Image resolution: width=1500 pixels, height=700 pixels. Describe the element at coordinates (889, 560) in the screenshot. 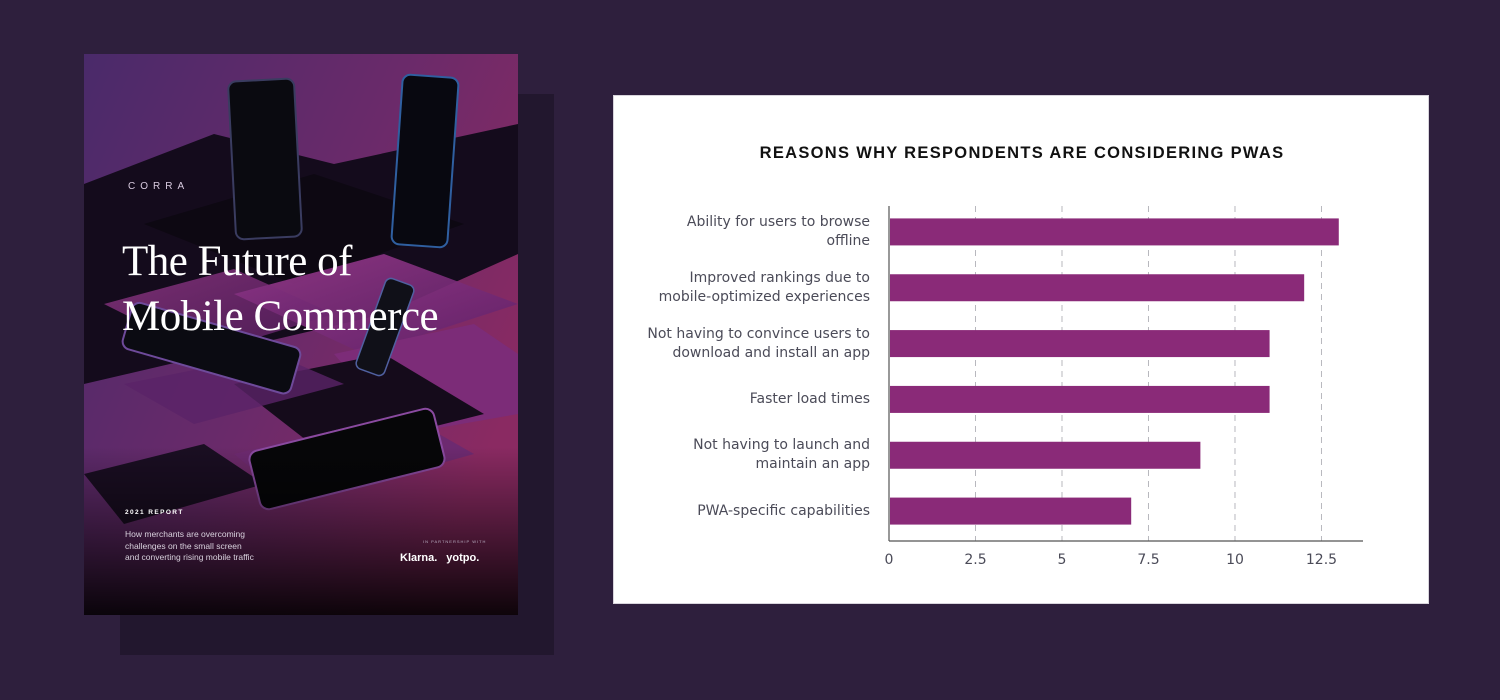

I see `x-tick-label: 0` at that location.